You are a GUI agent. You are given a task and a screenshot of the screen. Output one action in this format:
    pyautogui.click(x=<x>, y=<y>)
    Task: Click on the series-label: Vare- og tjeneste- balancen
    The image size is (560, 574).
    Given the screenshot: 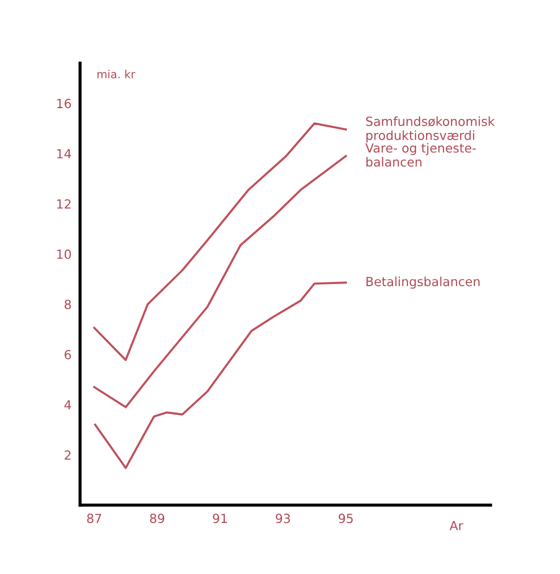 What is the action you would take?
    pyautogui.click(x=420, y=155)
    